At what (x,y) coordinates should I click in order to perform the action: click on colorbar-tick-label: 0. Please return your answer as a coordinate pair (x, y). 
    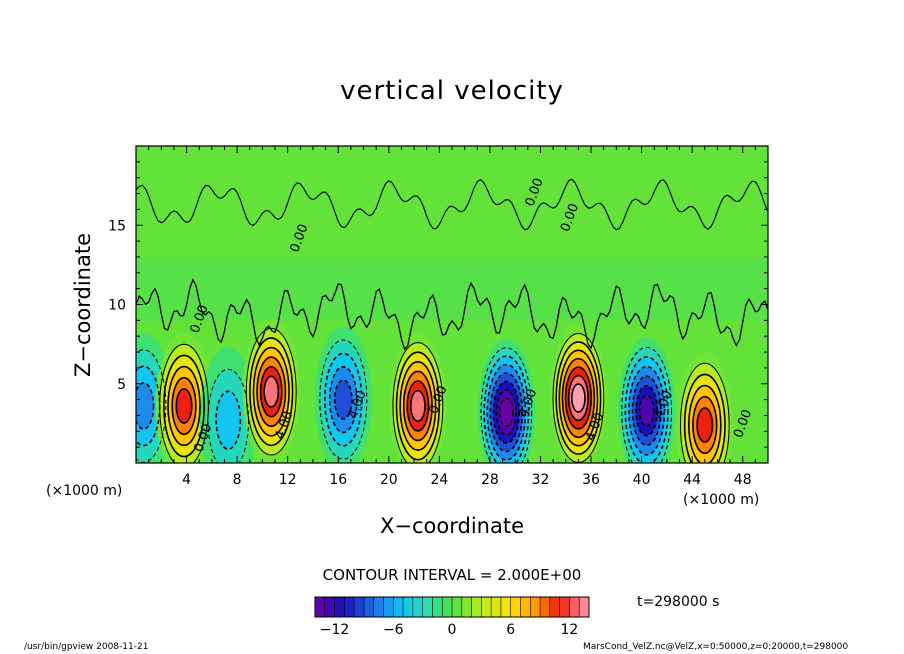
    Looking at the image, I should click on (452, 630).